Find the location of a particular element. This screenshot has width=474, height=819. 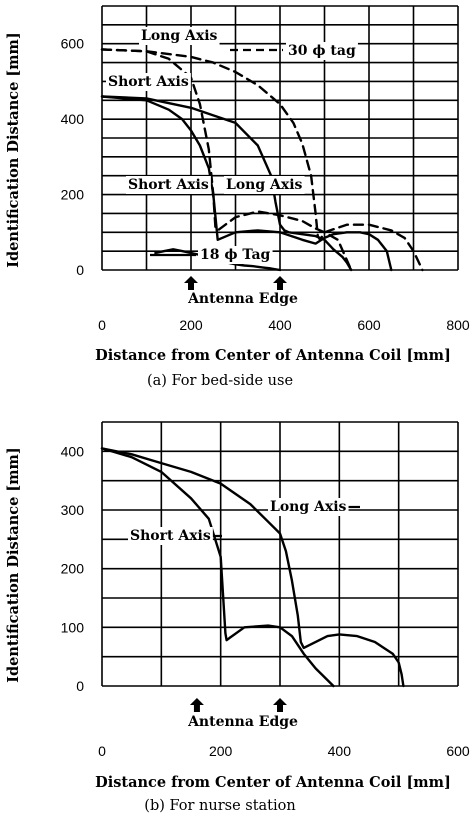

curve-annotation: 18 ϕ Tag is located at coordinates (235, 255).